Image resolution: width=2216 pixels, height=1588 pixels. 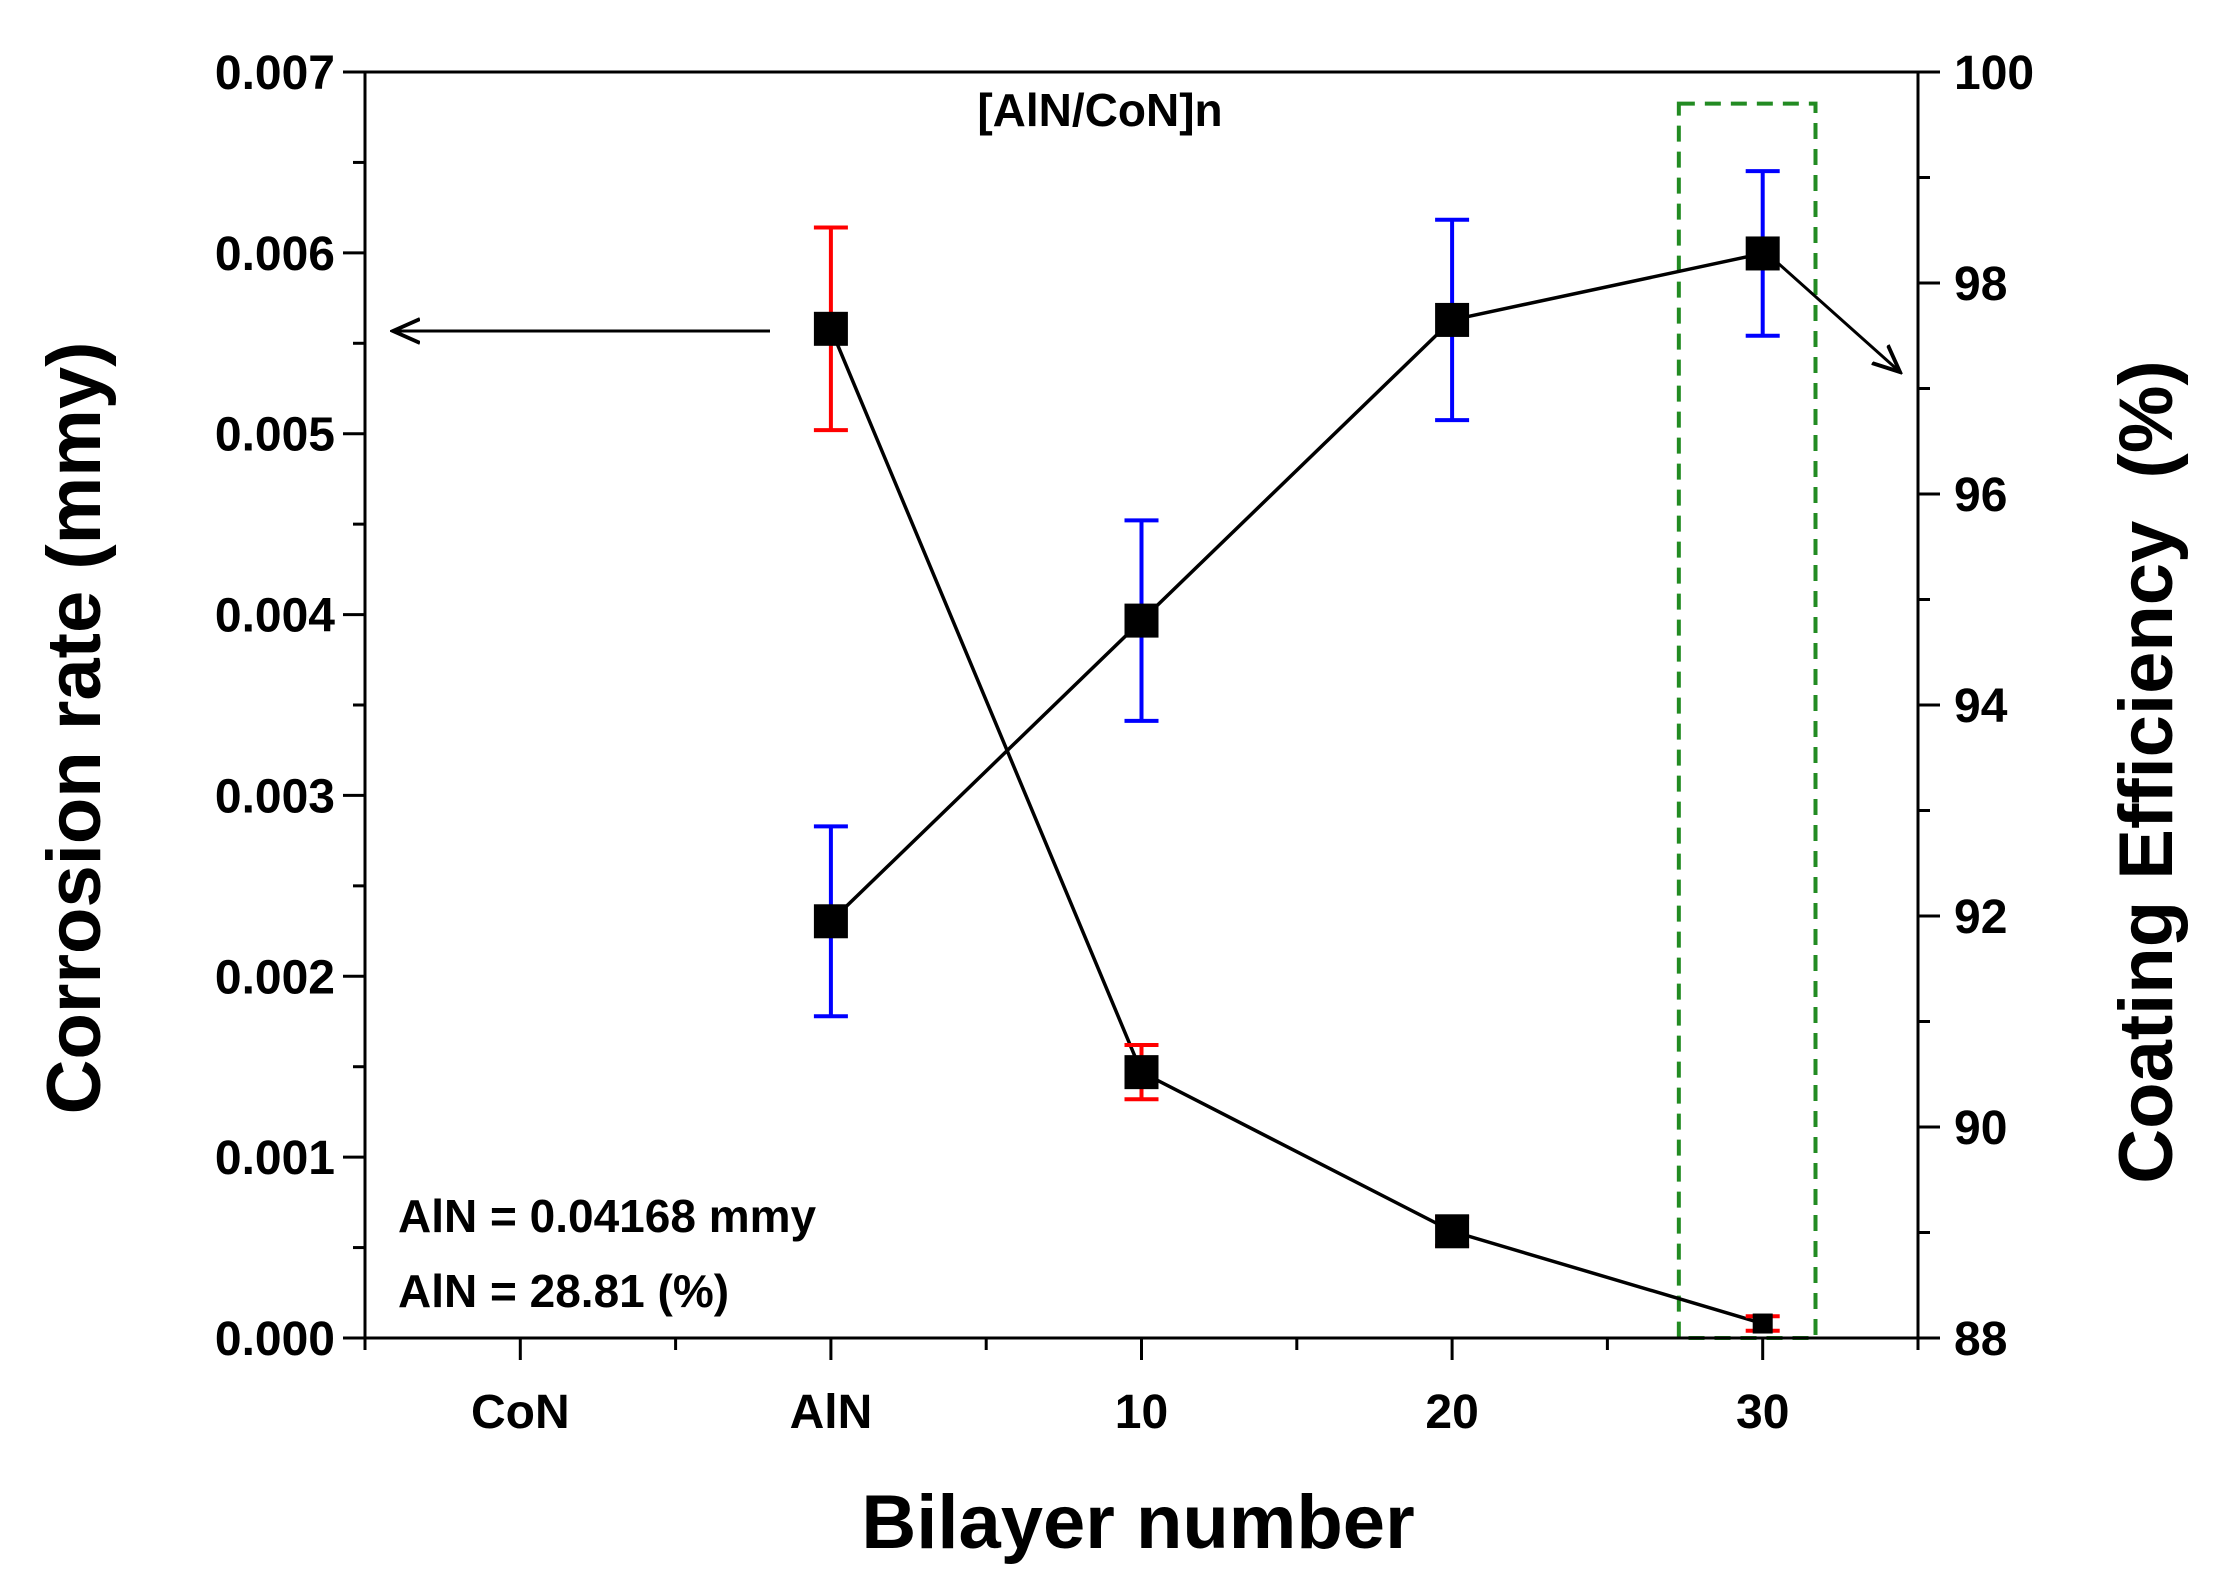 What do you see at coordinates (831, 1412) in the screenshot?
I see `x-tick-label: AlN` at bounding box center [831, 1412].